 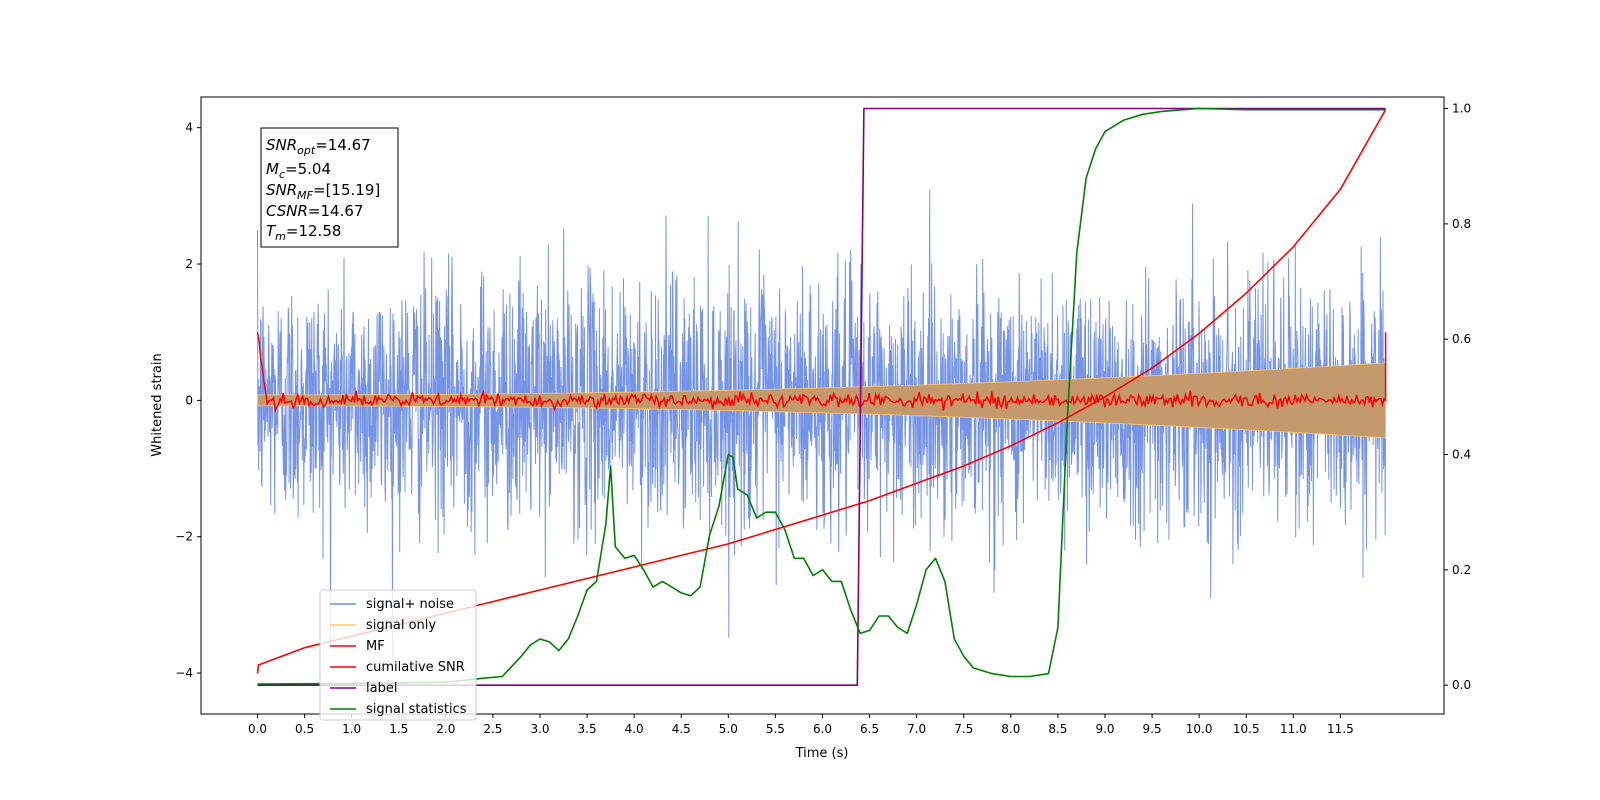 What do you see at coordinates (634, 729) in the screenshot?
I see `x-tick-label: 4.0` at bounding box center [634, 729].